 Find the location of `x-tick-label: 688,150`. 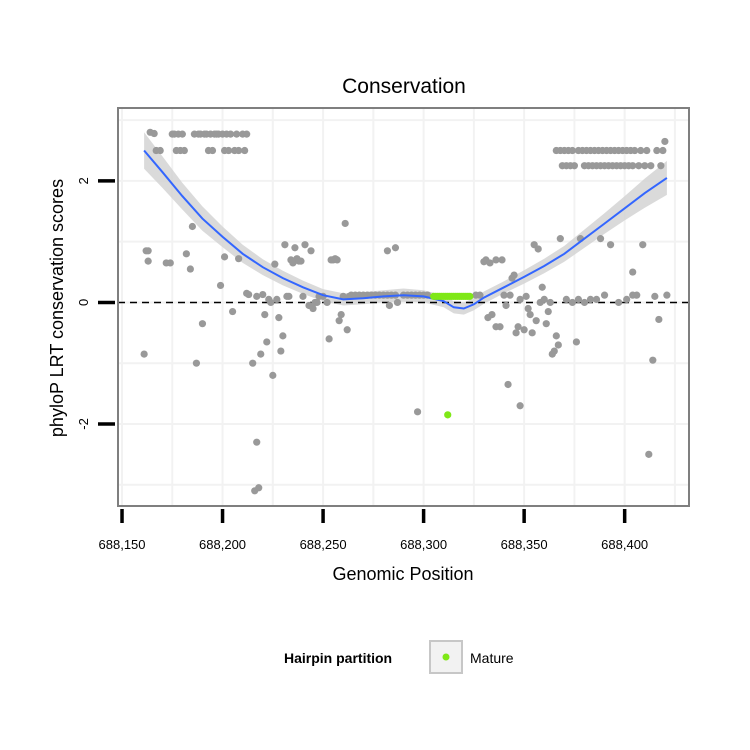

x-tick-label: 688,150 is located at coordinates (122, 544).